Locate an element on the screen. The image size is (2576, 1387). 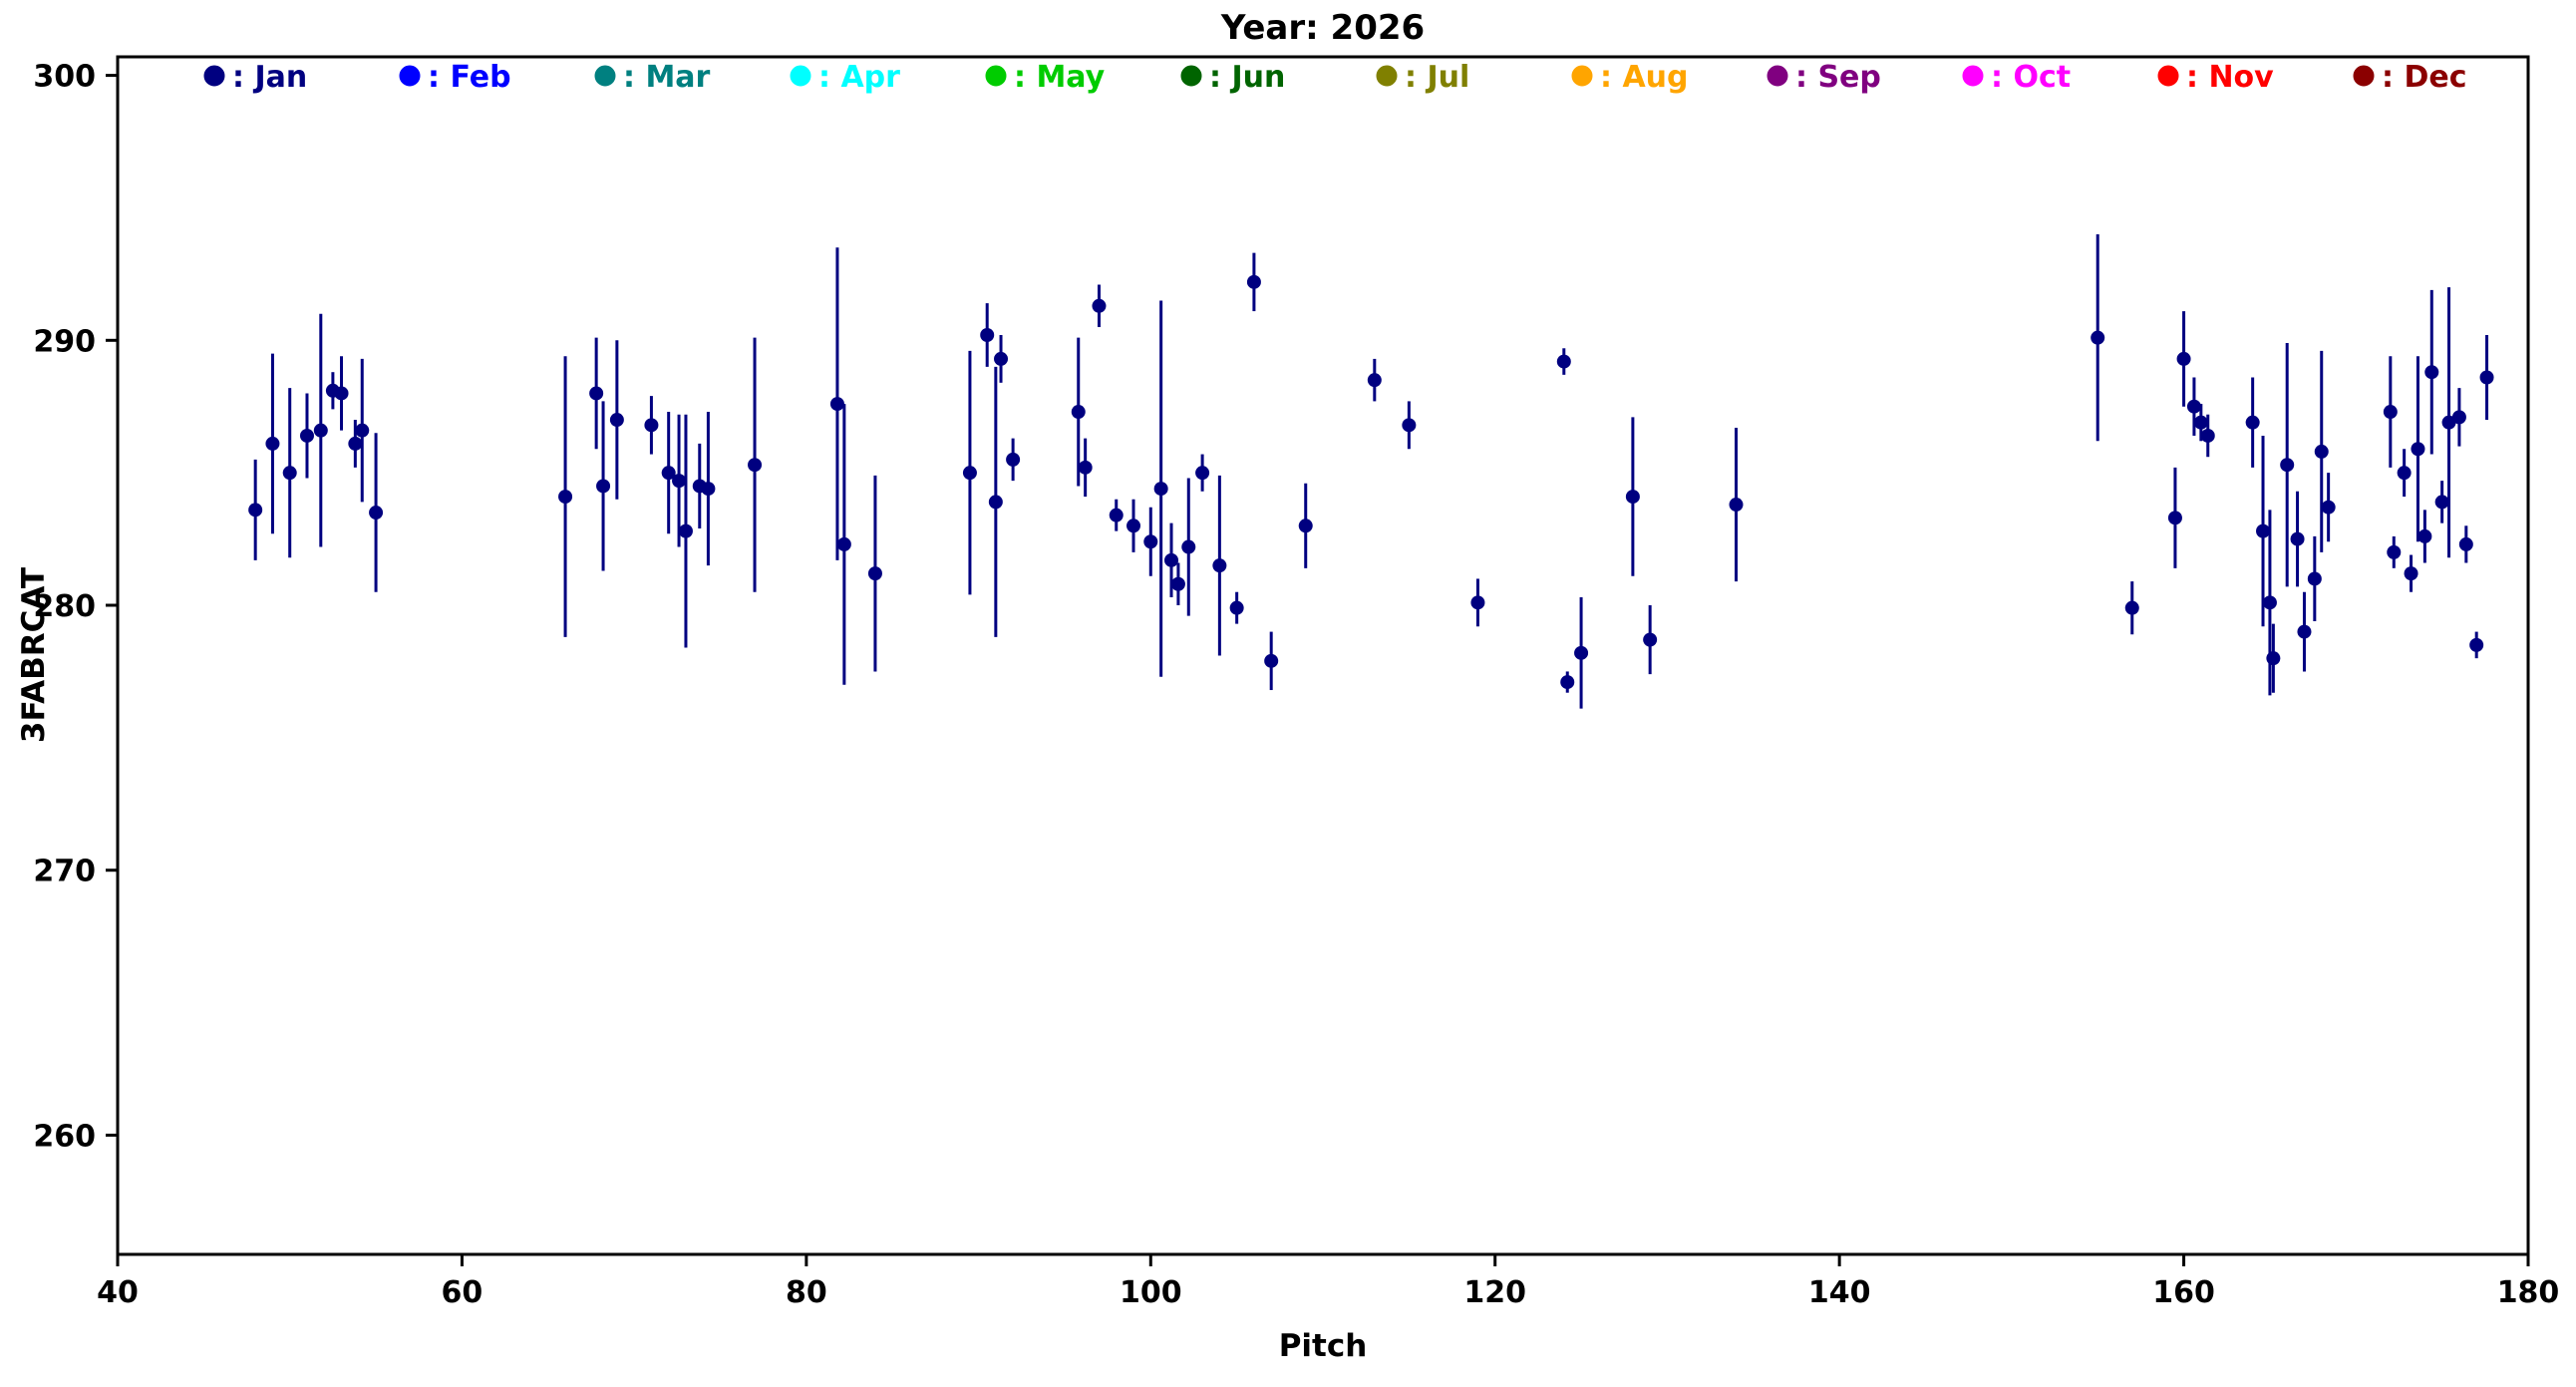
legend-label-feb: : Feb is located at coordinates (469, 77).